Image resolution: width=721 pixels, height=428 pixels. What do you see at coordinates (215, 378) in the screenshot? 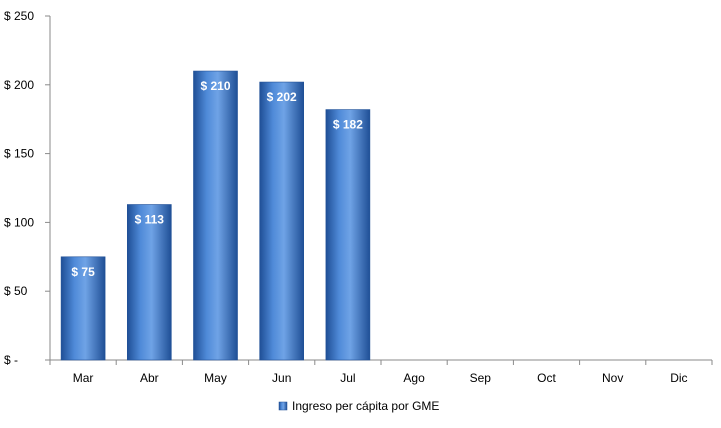
I see `x-tick-label: May` at bounding box center [215, 378].